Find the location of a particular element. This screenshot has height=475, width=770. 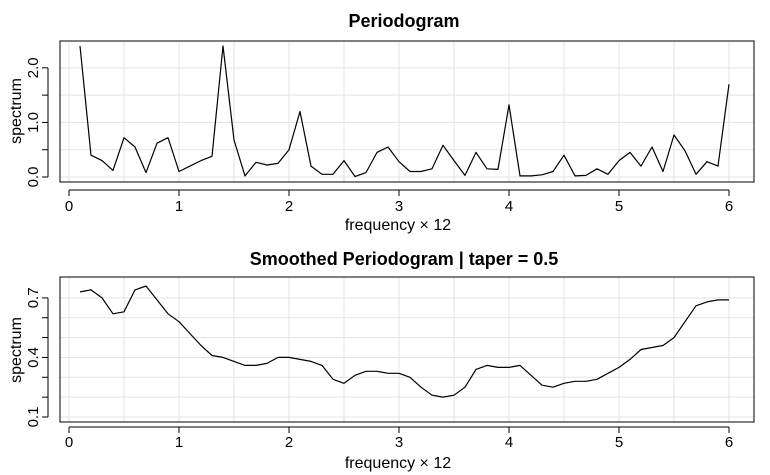

y-tick-label: 0.4 is located at coordinates (33, 357).